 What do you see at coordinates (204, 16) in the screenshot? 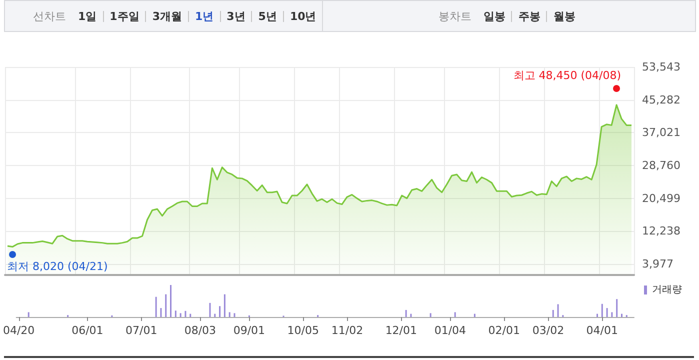
I see `text: 1년` at bounding box center [204, 16].